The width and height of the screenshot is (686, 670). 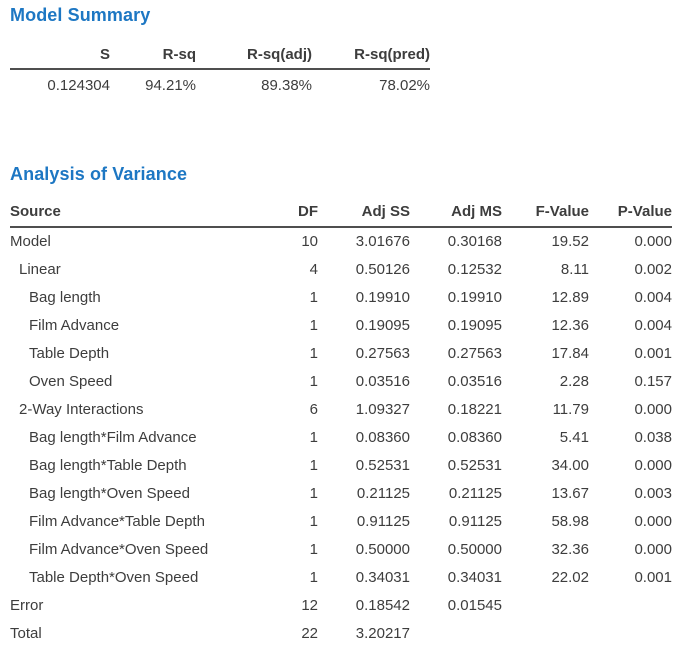 What do you see at coordinates (570, 549) in the screenshot?
I see `cell-f-value: 32.36` at bounding box center [570, 549].